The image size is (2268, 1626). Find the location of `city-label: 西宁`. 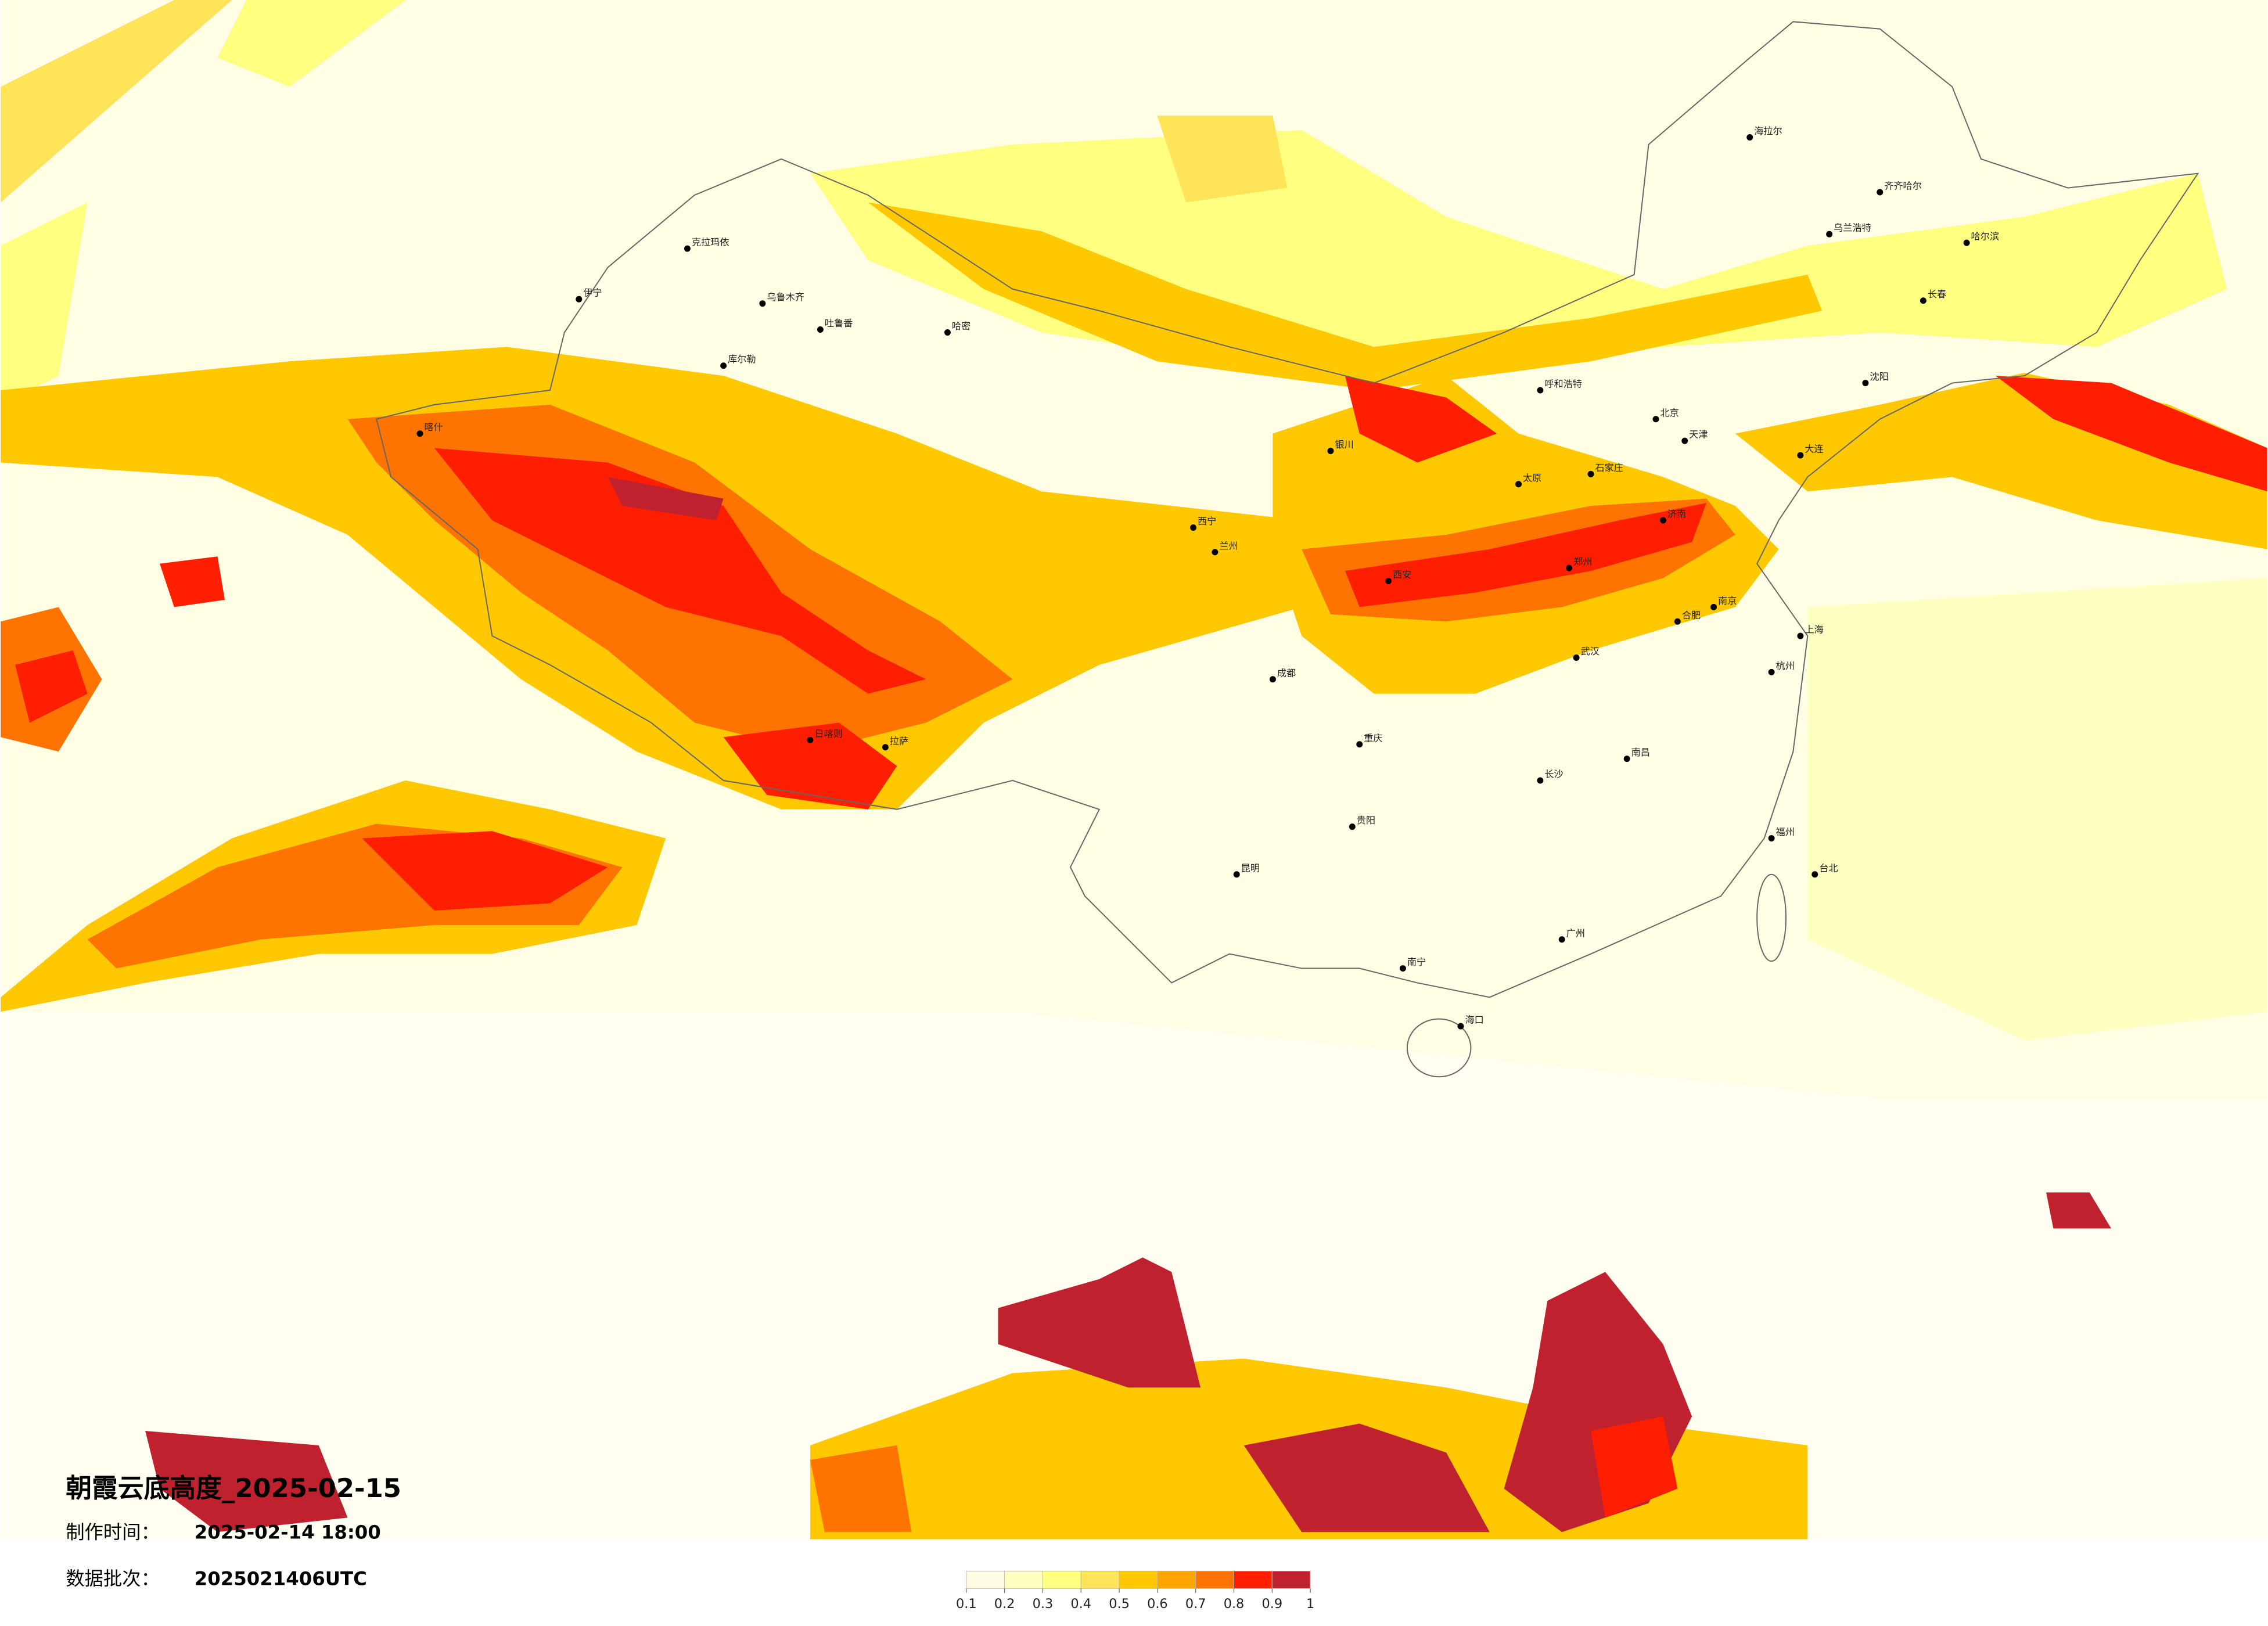

city-label: 西宁 is located at coordinates (1207, 521).